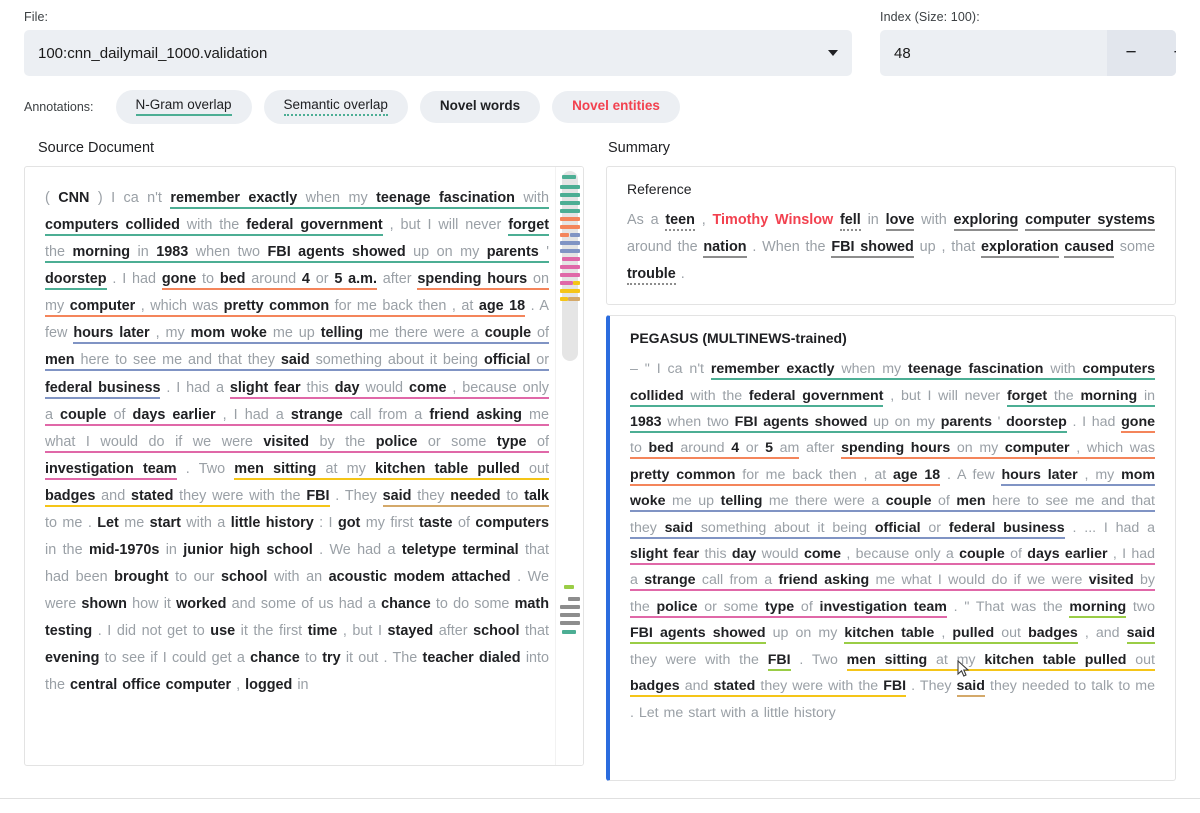 The image size is (1200, 813). What do you see at coordinates (36, 17) in the screenshot?
I see `file-label: File:` at bounding box center [36, 17].